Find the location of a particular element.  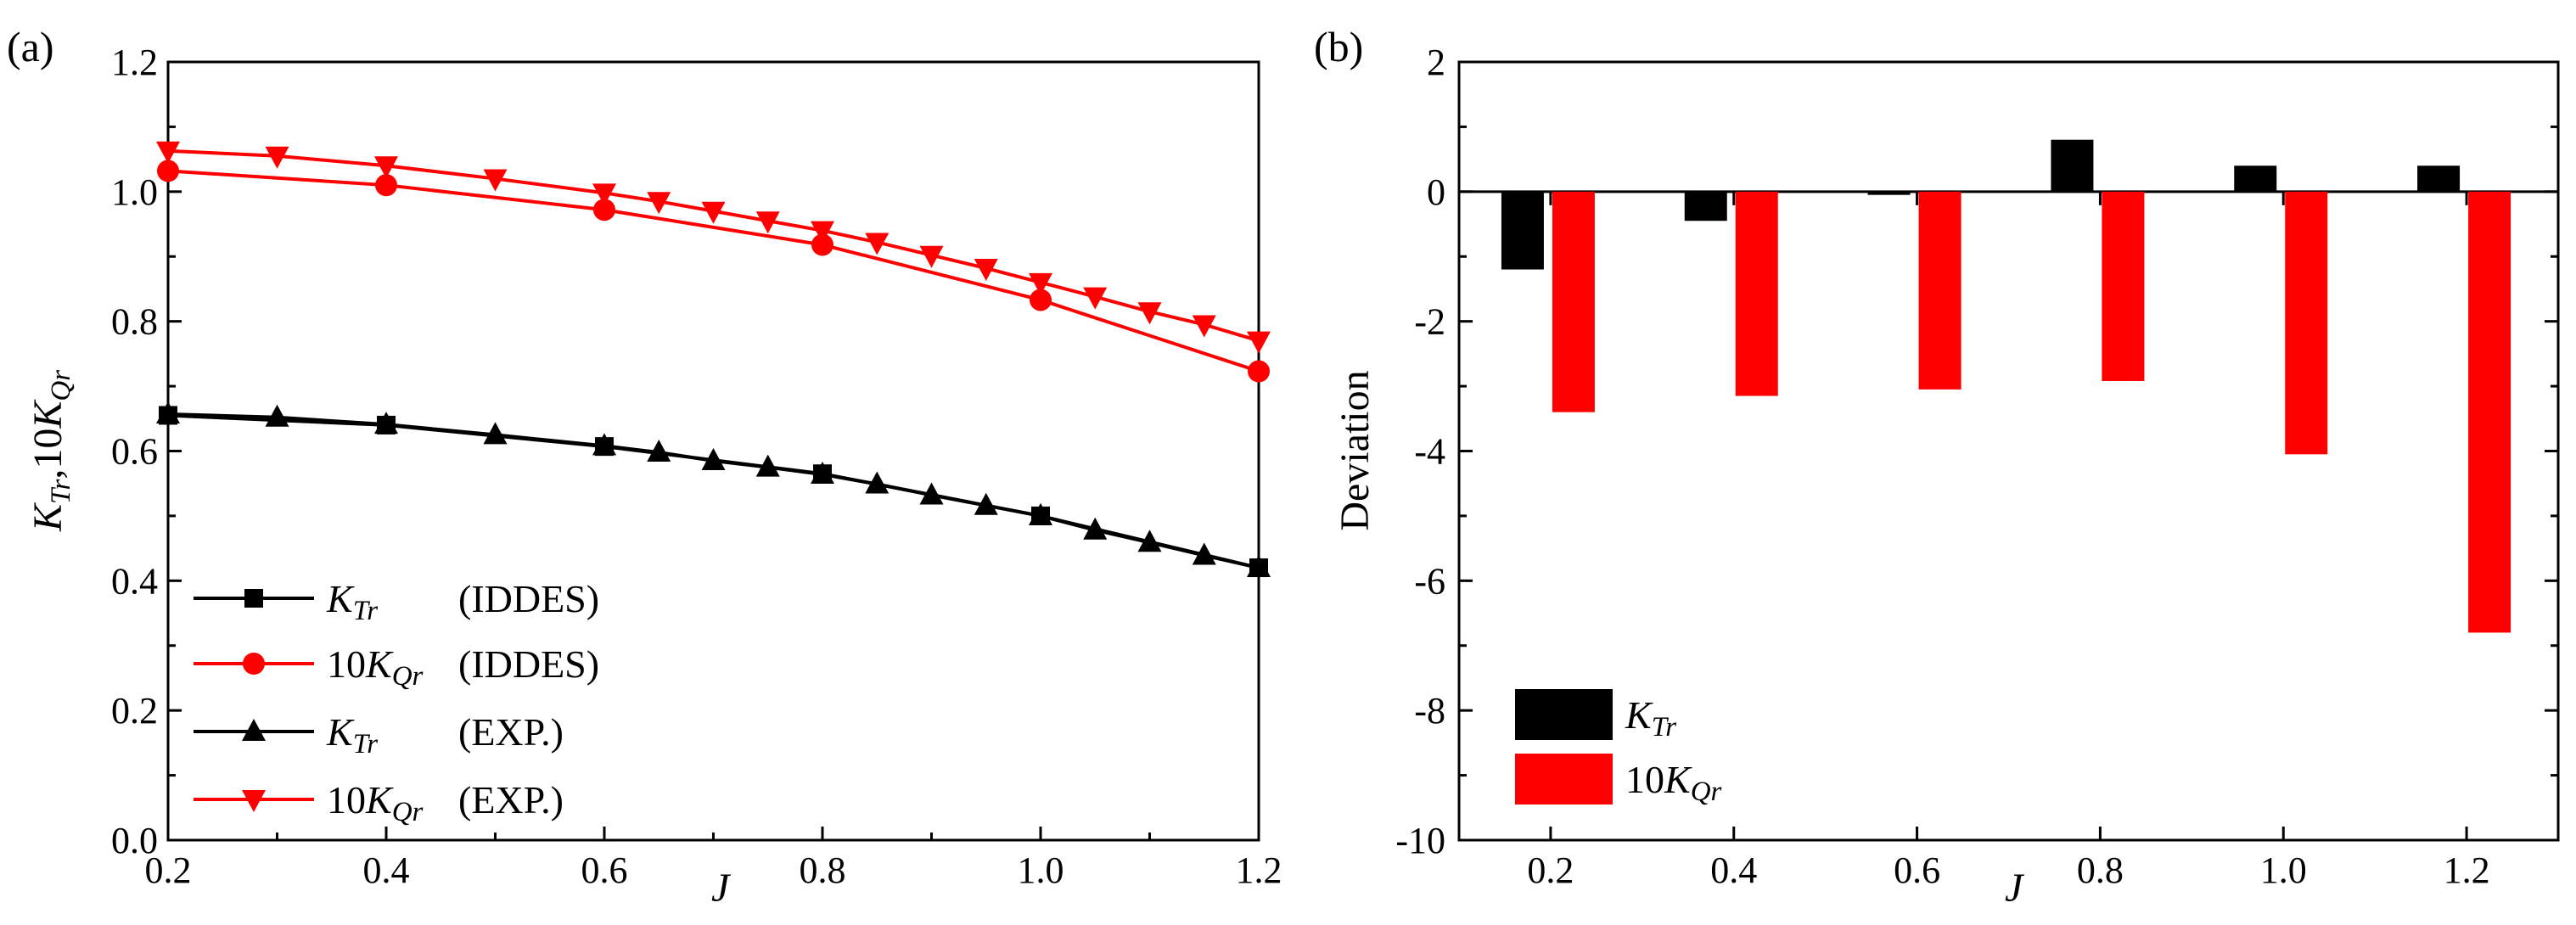

panel-a-ytick-label: 0.0 is located at coordinates (134, 840).